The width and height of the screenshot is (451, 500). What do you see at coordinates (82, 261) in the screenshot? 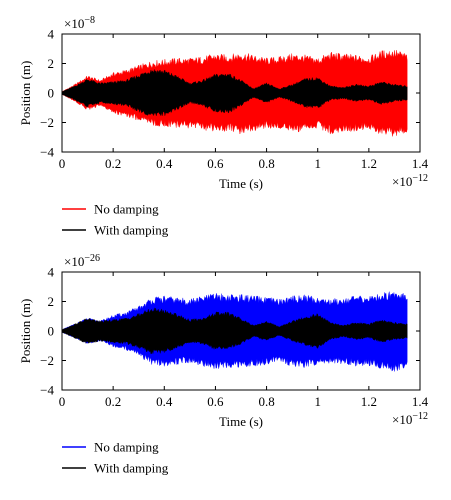
I see `y-exponent-label: ×10⁻²⁶` at bounding box center [82, 261].